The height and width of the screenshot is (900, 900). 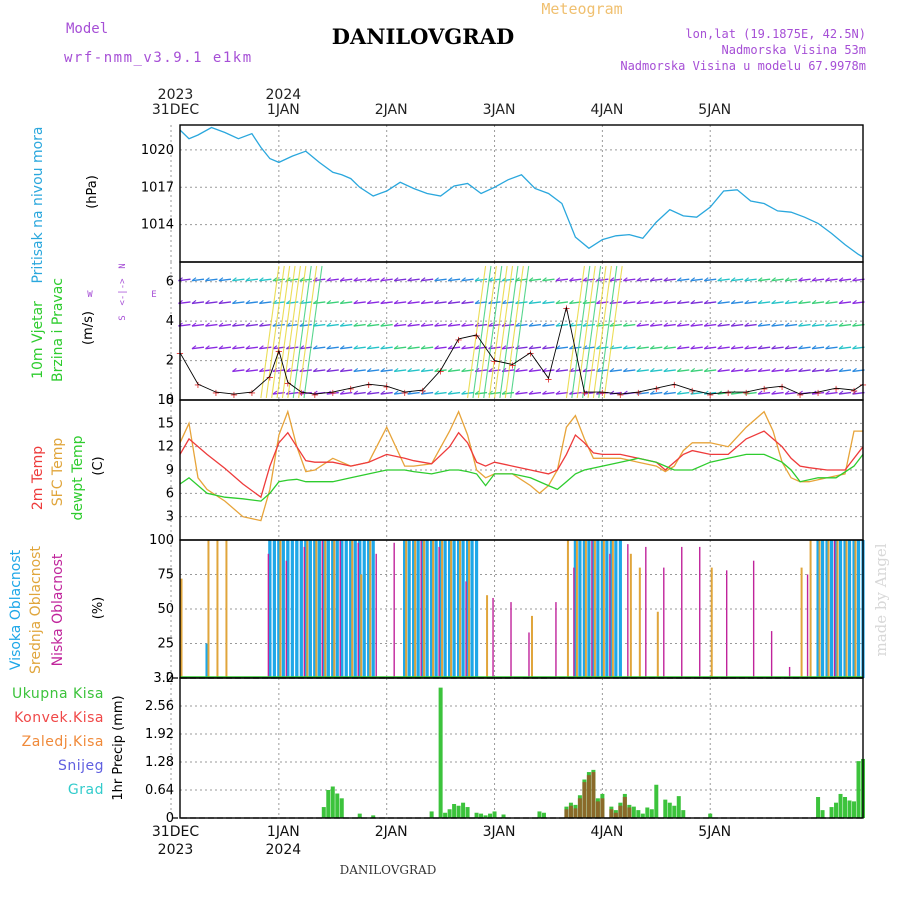 What do you see at coordinates (159, 762) in the screenshot?
I see `precip-tick-label: 1.28` at bounding box center [159, 762].